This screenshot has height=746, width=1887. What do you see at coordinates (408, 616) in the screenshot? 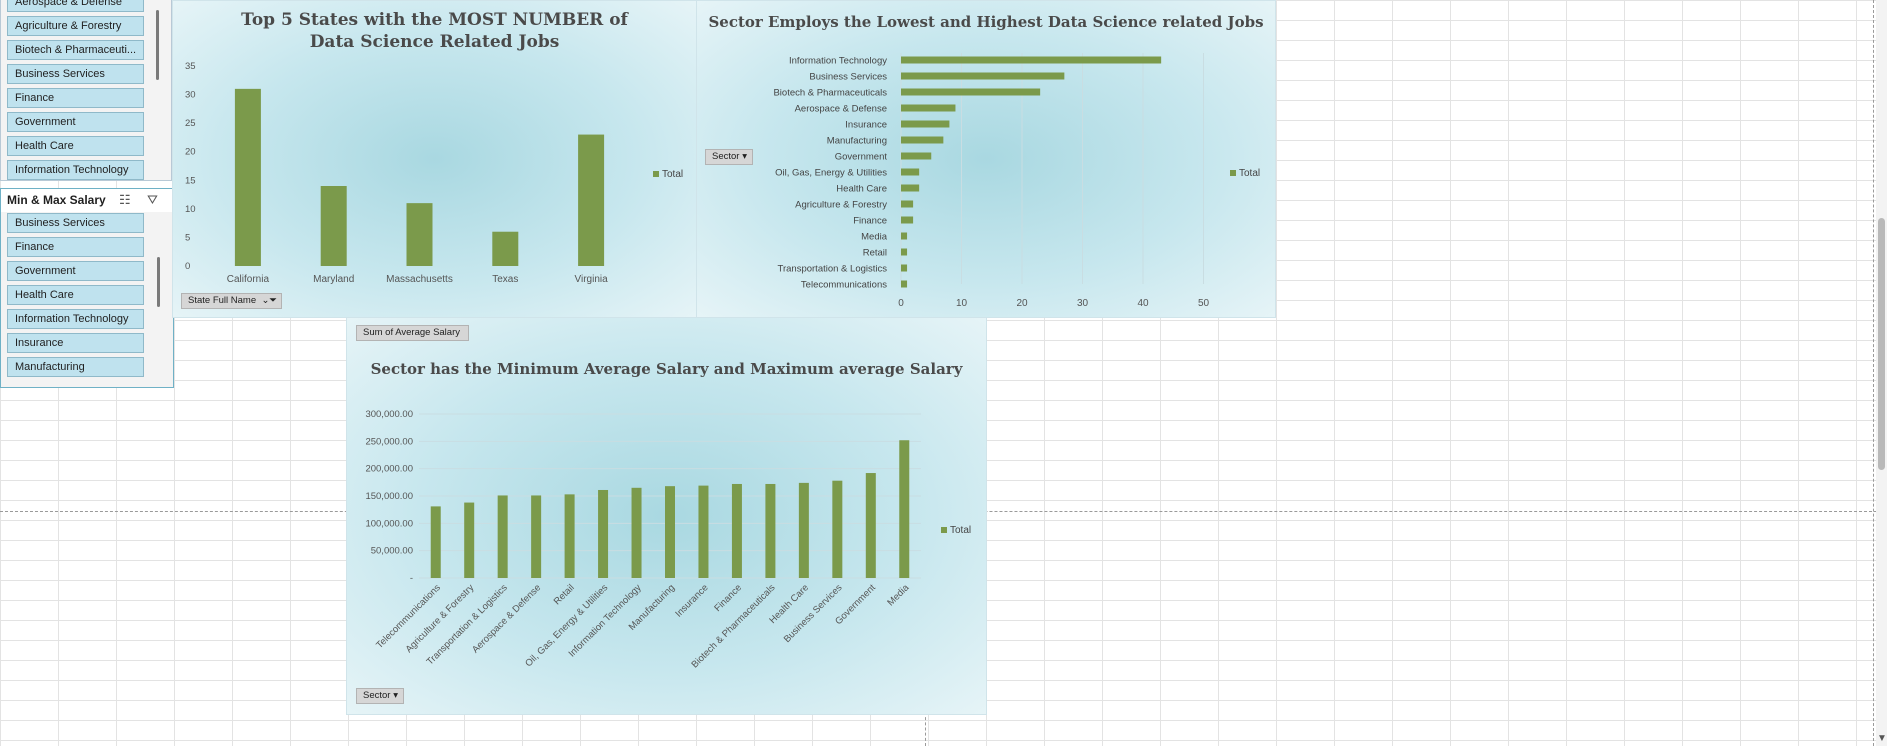
I see `x-tick-label: Telecommunications` at bounding box center [408, 616].